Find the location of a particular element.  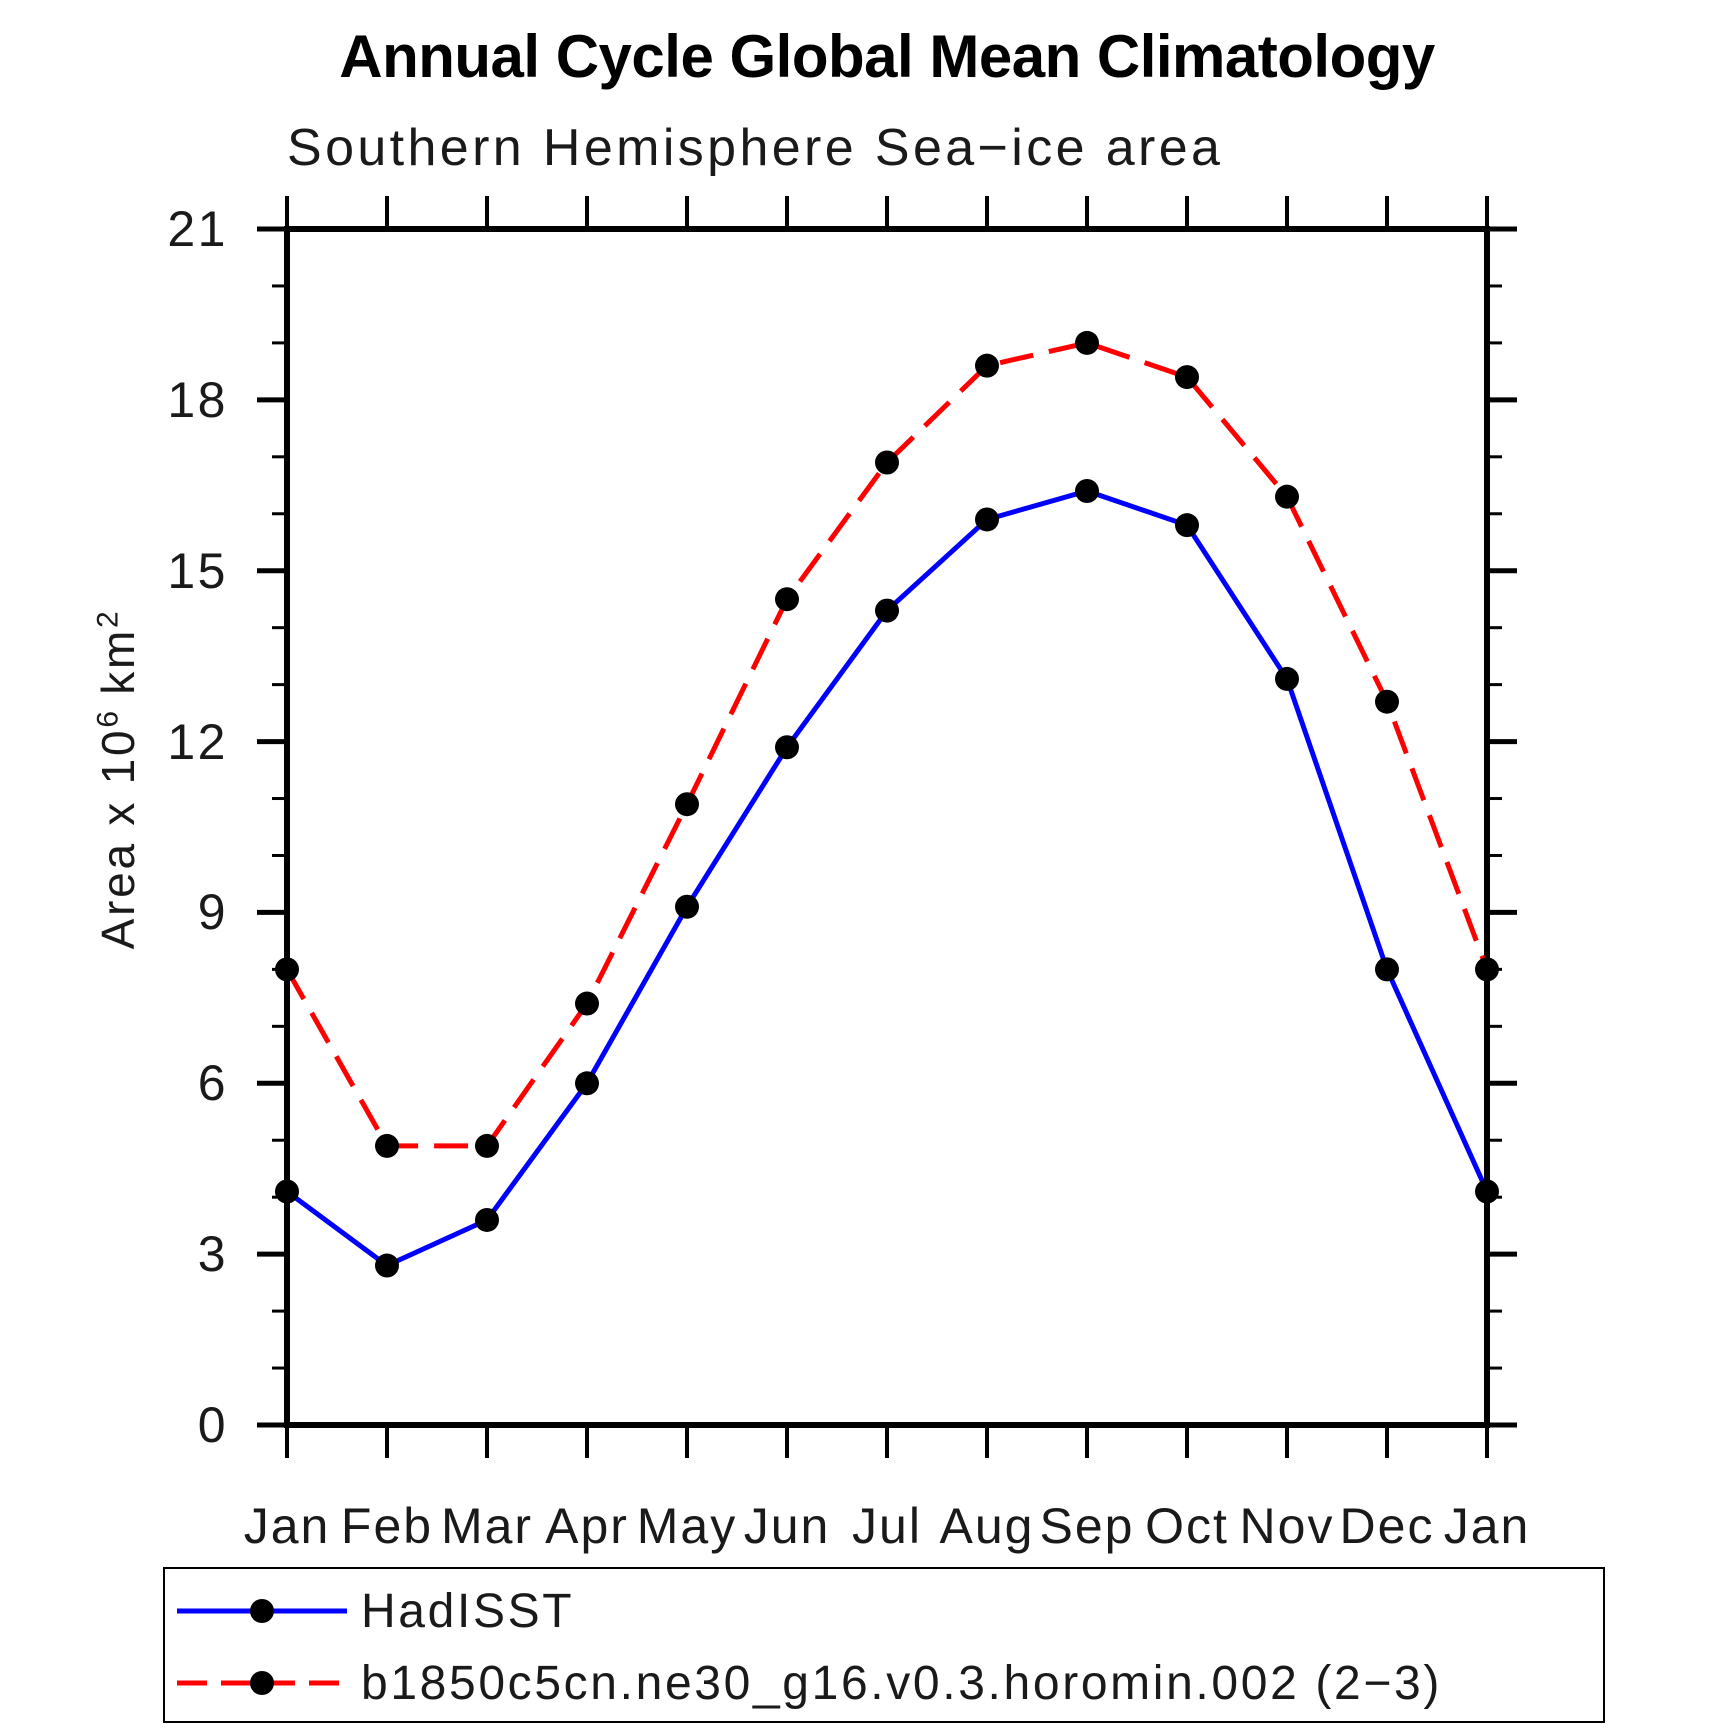

x-axis-tick-label: Jun is located at coordinates (787, 1526).